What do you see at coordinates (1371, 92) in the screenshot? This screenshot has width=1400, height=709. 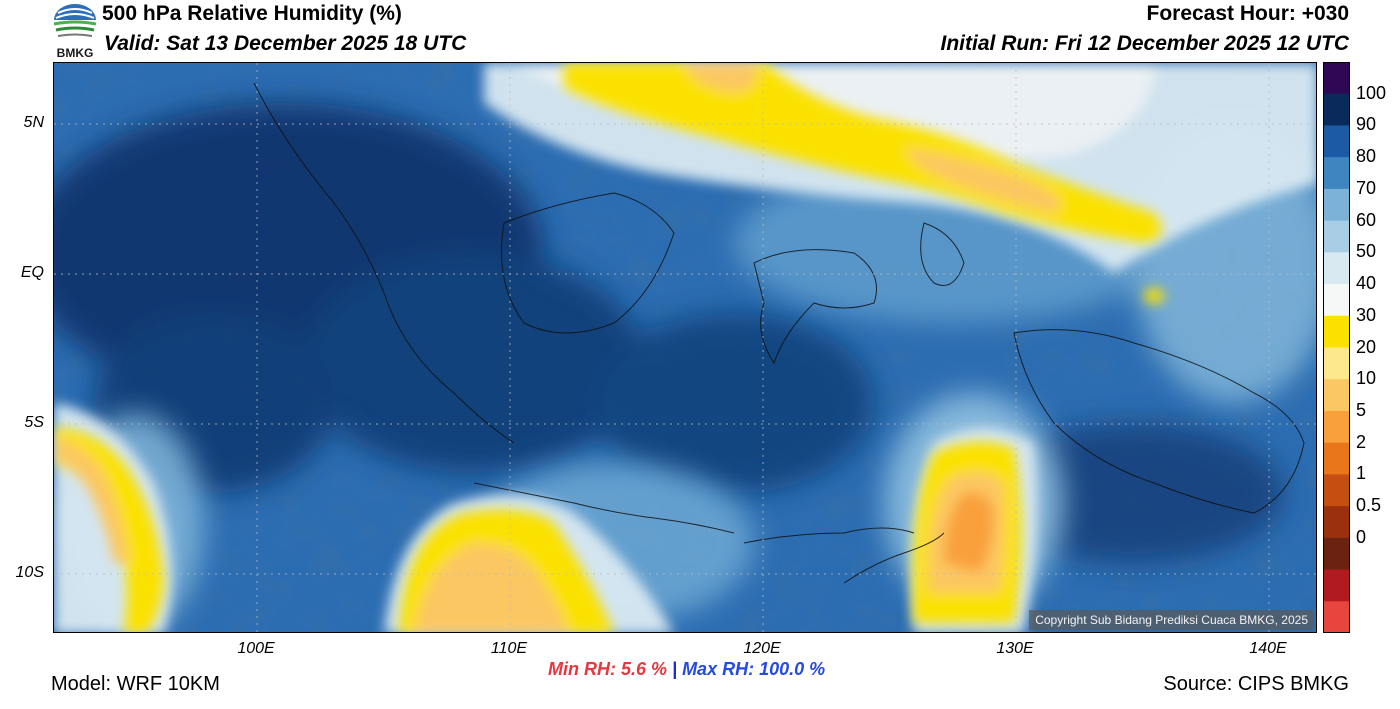 I see `colorbar-label: 100` at bounding box center [1371, 92].